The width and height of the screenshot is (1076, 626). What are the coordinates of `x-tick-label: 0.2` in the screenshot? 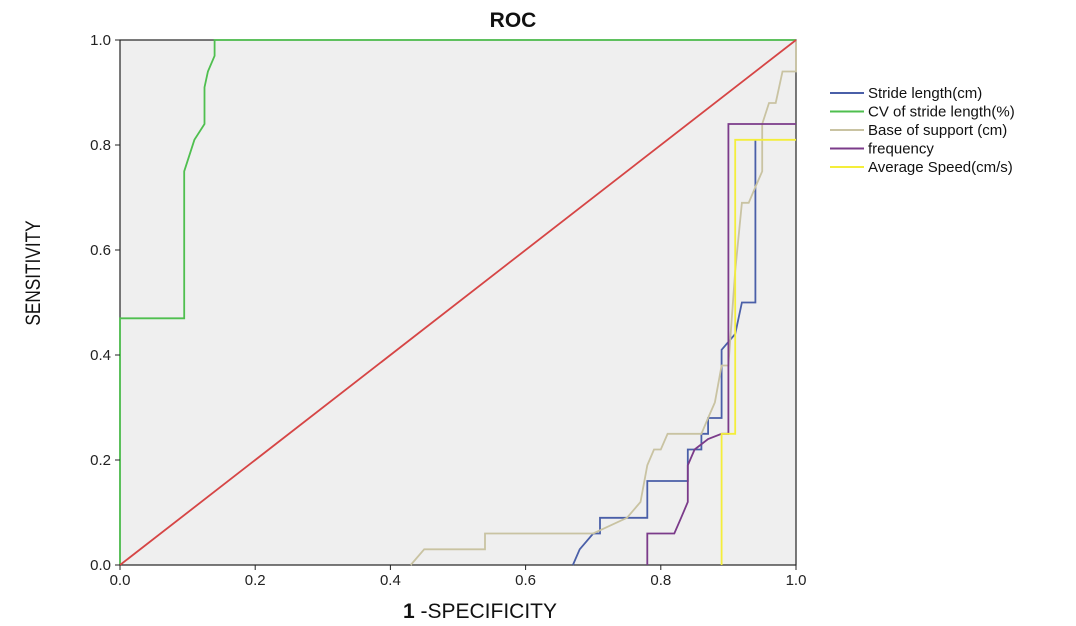 It's located at (255, 580).